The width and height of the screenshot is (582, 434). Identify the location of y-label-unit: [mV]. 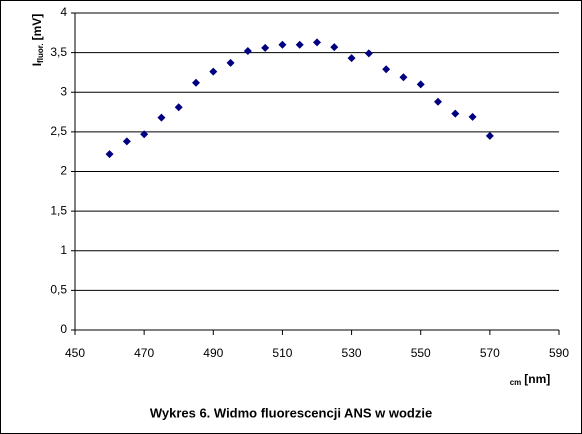
(37, 27).